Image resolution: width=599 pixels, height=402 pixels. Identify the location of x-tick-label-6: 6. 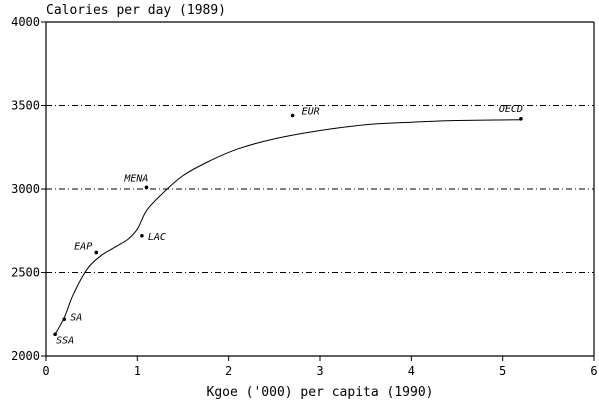
(593, 371).